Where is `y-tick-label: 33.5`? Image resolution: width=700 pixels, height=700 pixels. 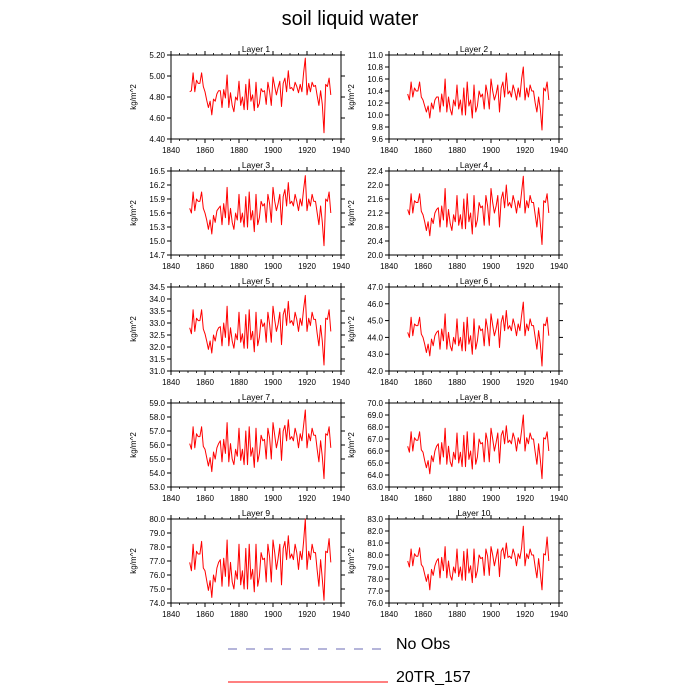 y-tick-label: 33.5 is located at coordinates (157, 311).